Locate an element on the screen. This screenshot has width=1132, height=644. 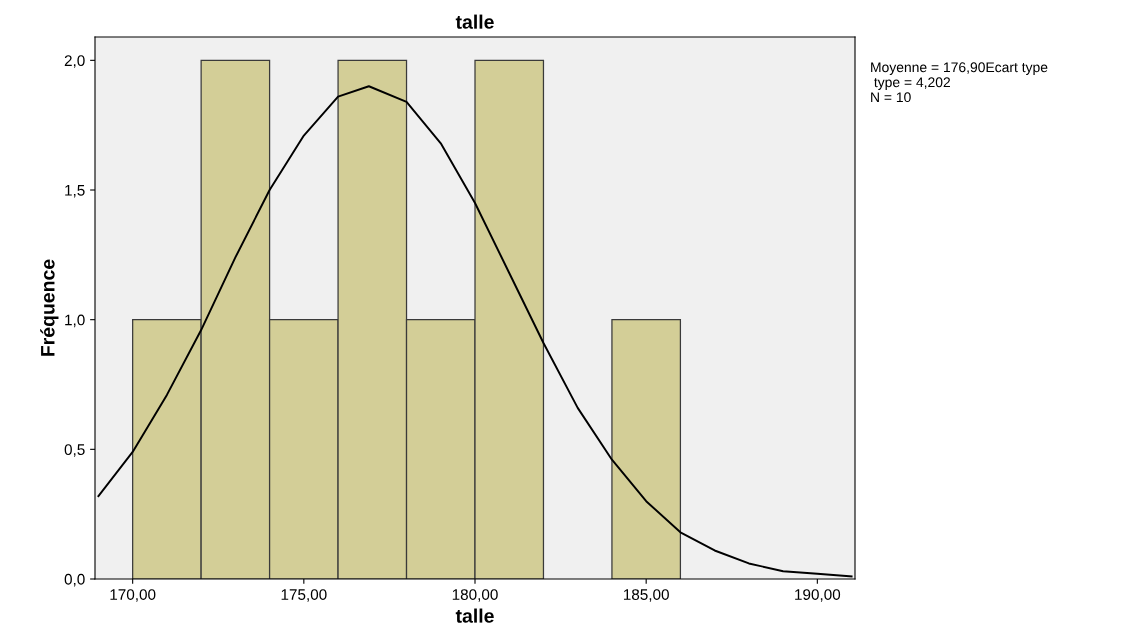
x-tick-label: 175,00 is located at coordinates (304, 595).